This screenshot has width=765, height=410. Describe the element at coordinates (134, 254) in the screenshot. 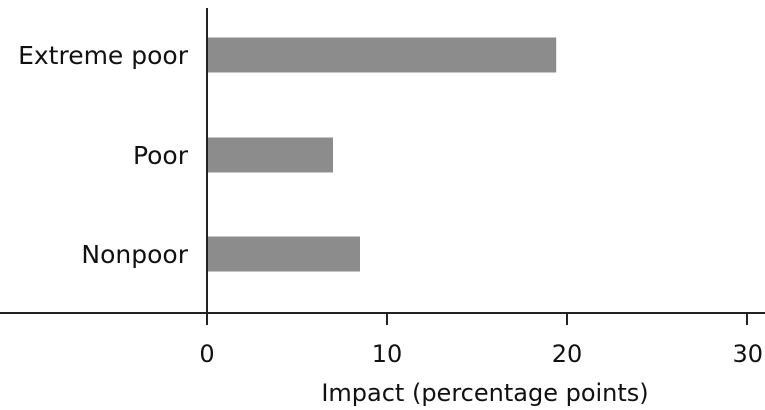

I see `category-label: Nonpoor` at that location.